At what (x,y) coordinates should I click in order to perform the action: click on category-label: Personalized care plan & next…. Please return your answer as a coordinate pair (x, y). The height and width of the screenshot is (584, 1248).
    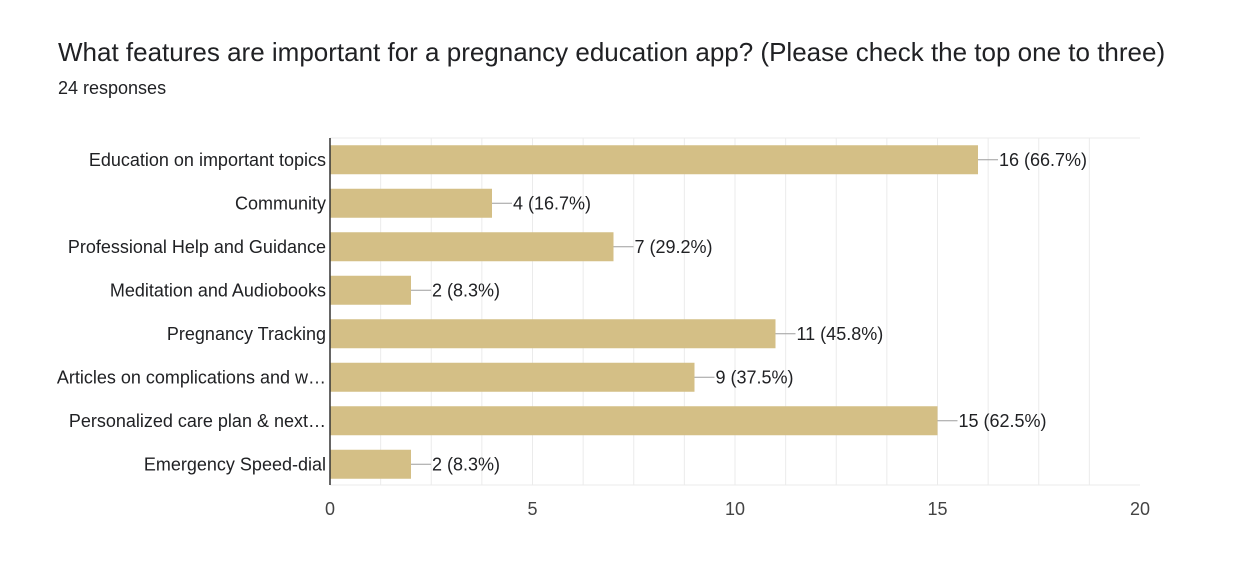
    Looking at the image, I should click on (197, 421).